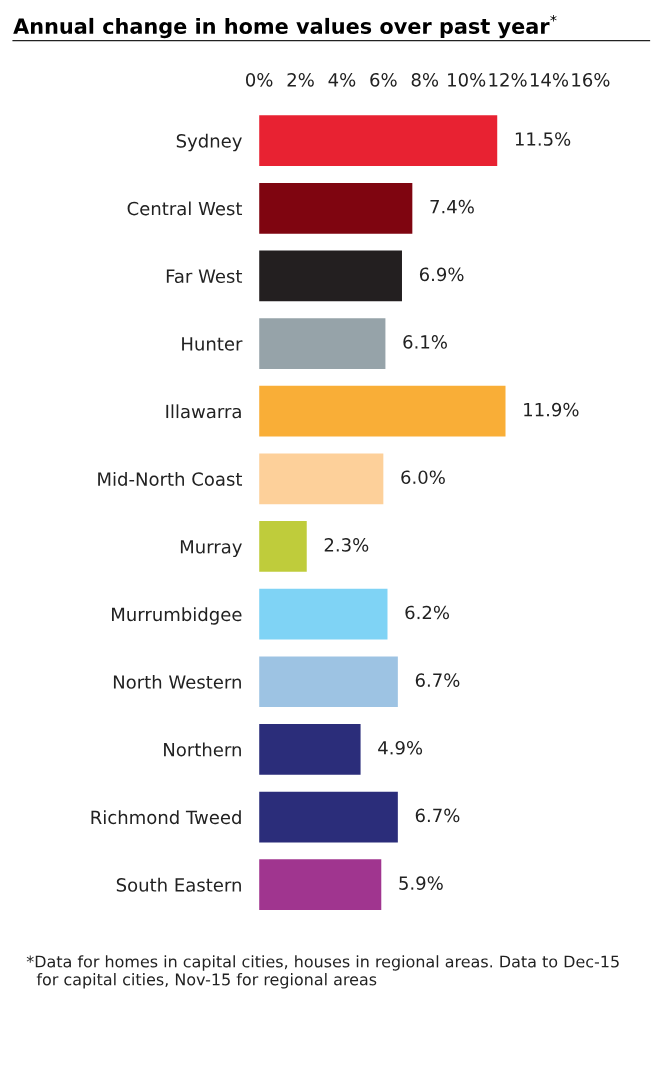 This screenshot has height=1068, width=656. What do you see at coordinates (203, 411) in the screenshot?
I see `y-tick-label: Illawarra` at bounding box center [203, 411].